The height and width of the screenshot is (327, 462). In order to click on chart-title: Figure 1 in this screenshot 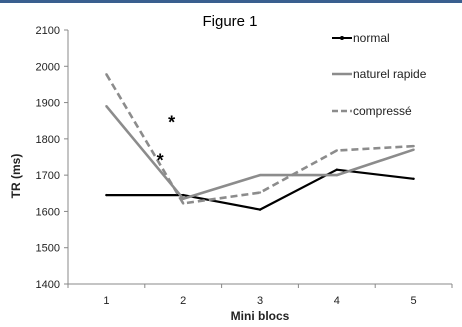, I will do `click(229, 21)`.